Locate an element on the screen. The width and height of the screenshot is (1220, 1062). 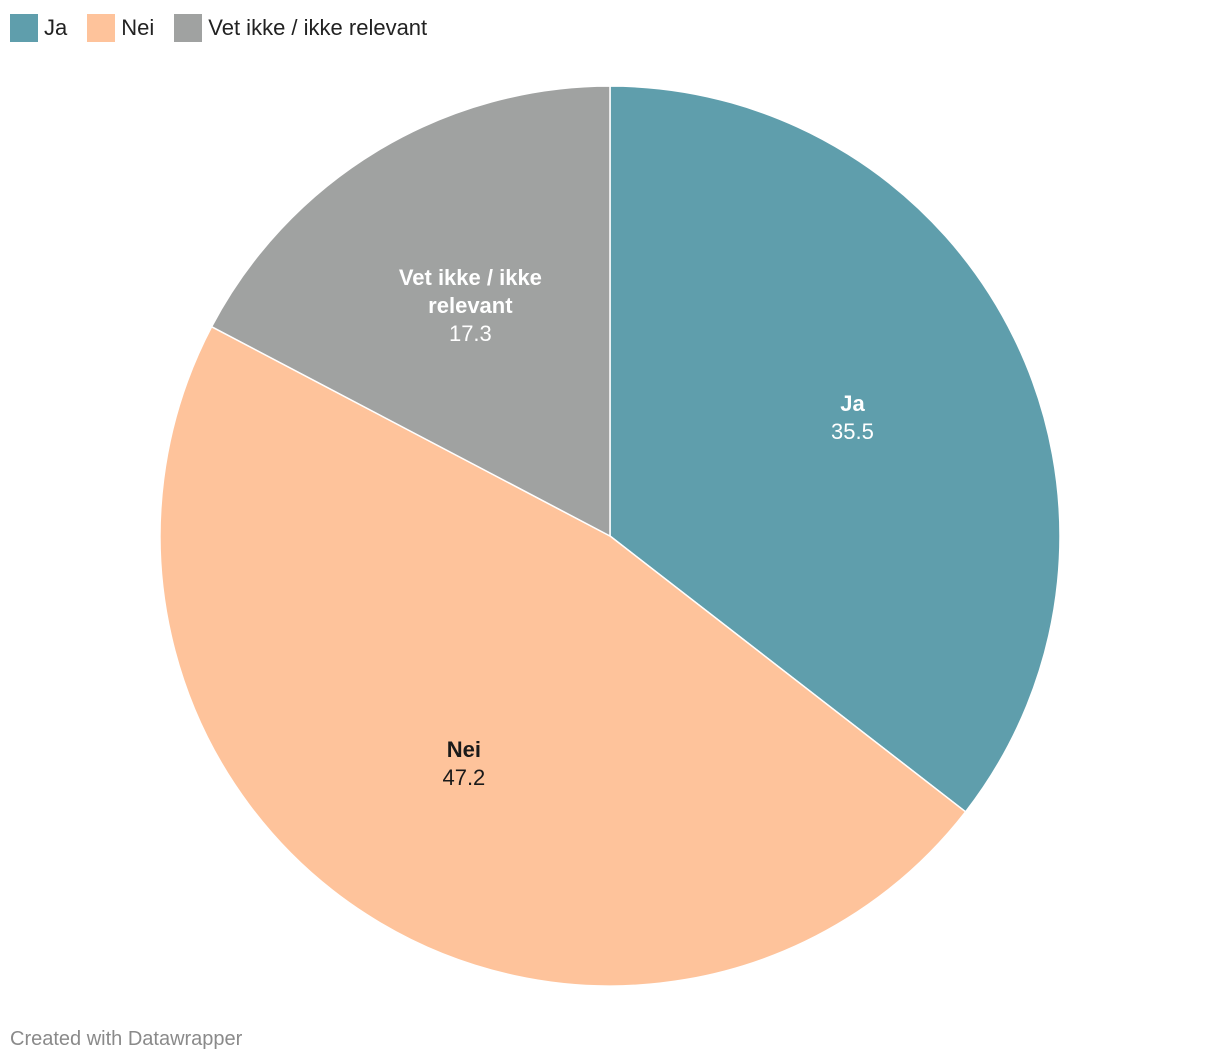
legend-item-vet-ikke: Vet ikke / ikke relevant is located at coordinates (300, 28).